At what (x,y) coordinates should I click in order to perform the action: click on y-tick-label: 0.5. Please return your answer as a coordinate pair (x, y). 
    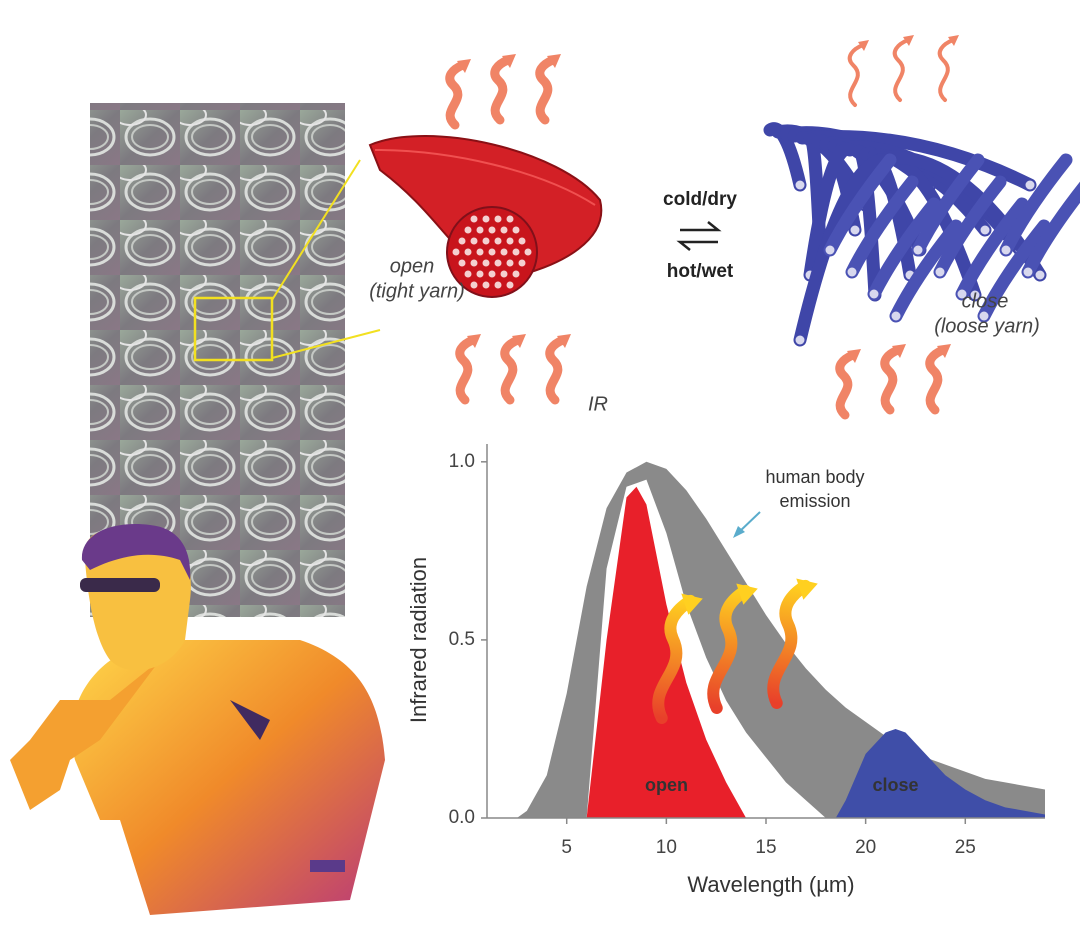
    Looking at the image, I should click on (462, 639).